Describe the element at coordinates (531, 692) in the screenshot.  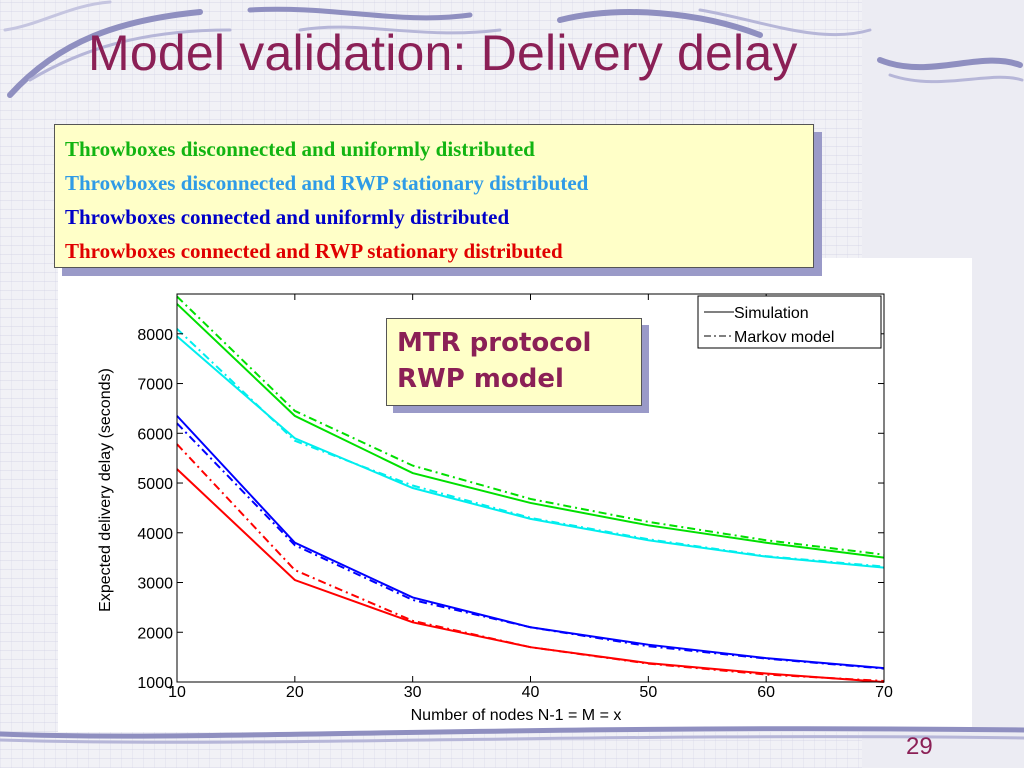
I see `x-tick-label: 40` at that location.